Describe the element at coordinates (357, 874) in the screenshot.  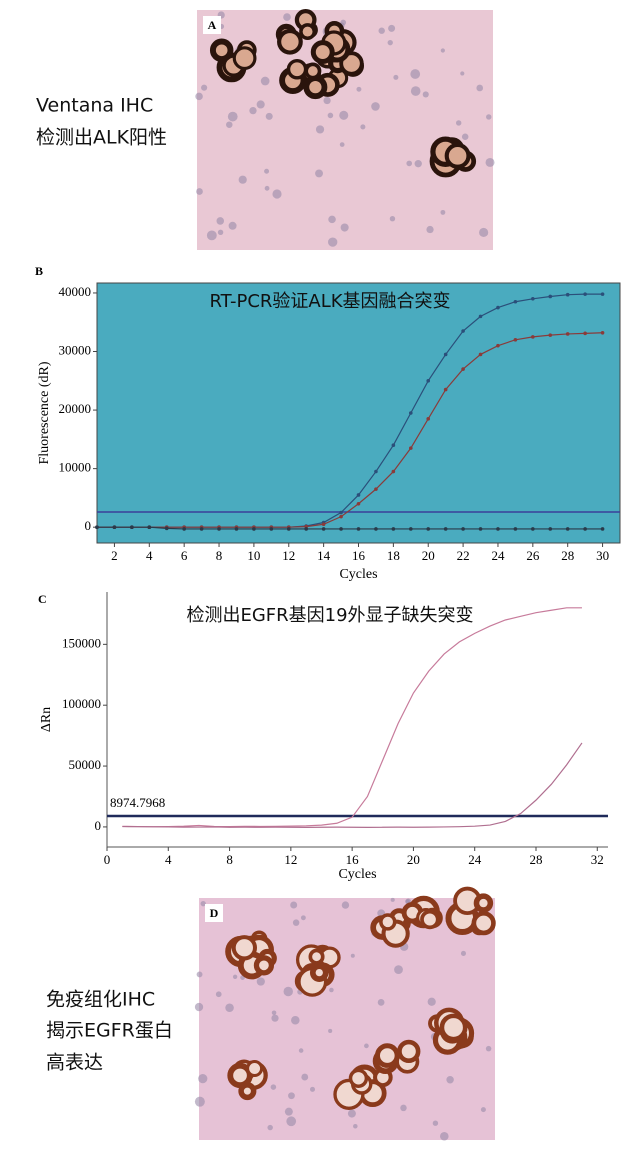
I see `x-axis-label: Cycles` at that location.